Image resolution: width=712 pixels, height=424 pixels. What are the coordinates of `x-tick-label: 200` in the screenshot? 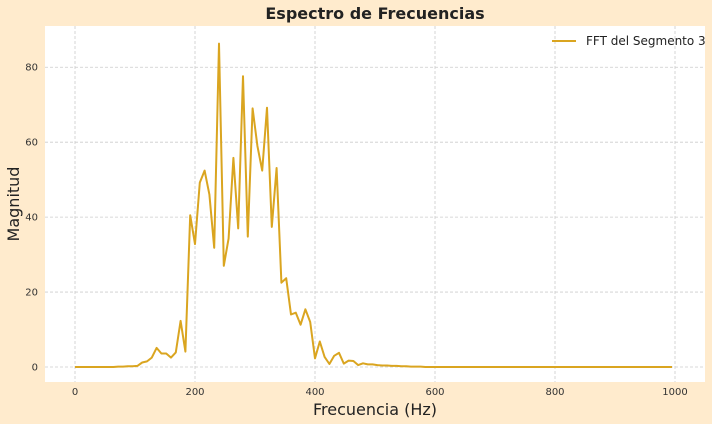 It's located at (194, 392).